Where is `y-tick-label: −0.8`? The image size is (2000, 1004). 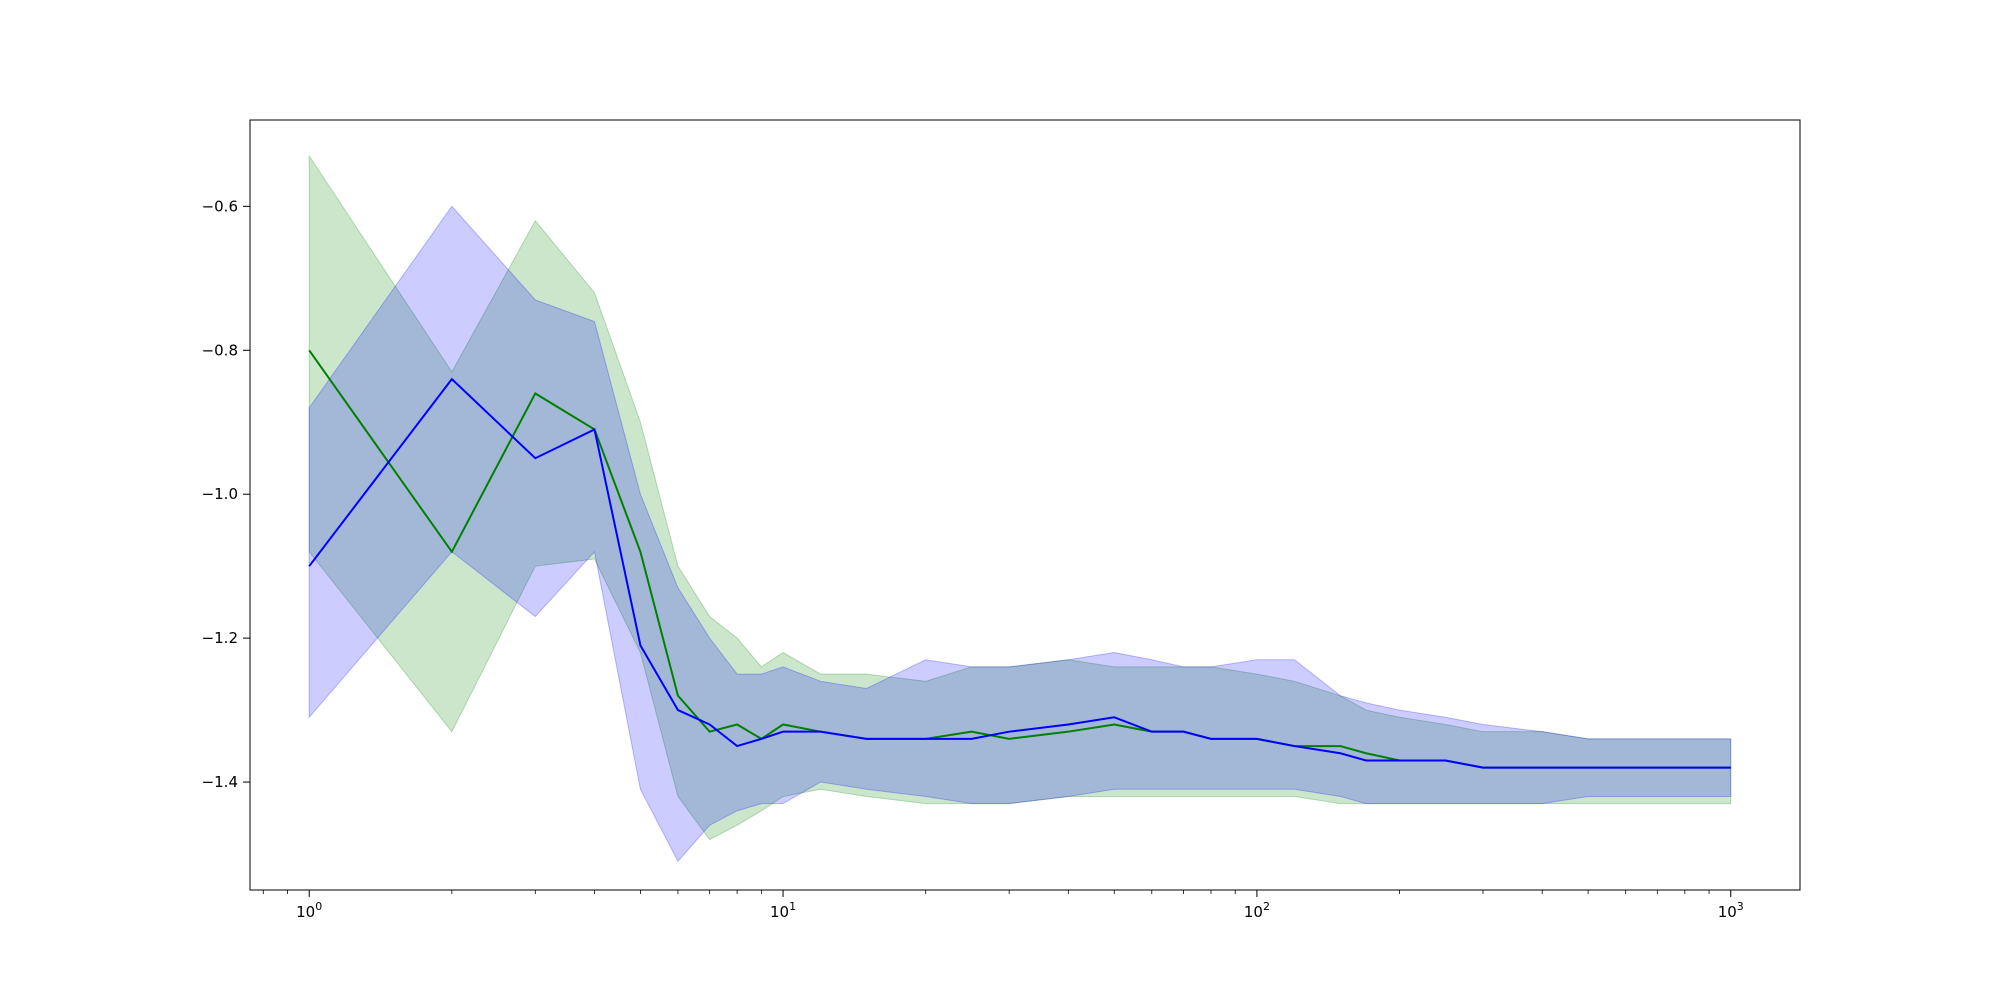 y-tick-label: −0.8 is located at coordinates (220, 350).